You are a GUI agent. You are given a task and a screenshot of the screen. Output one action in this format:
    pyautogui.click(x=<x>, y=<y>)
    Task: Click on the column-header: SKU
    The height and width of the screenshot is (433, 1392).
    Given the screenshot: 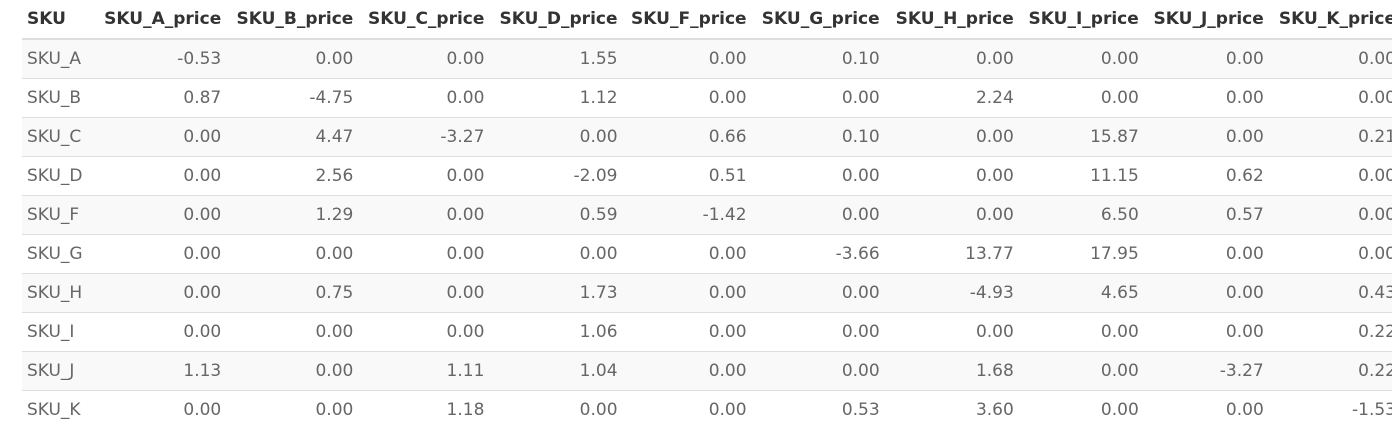 What is the action you would take?
    pyautogui.click(x=58, y=20)
    